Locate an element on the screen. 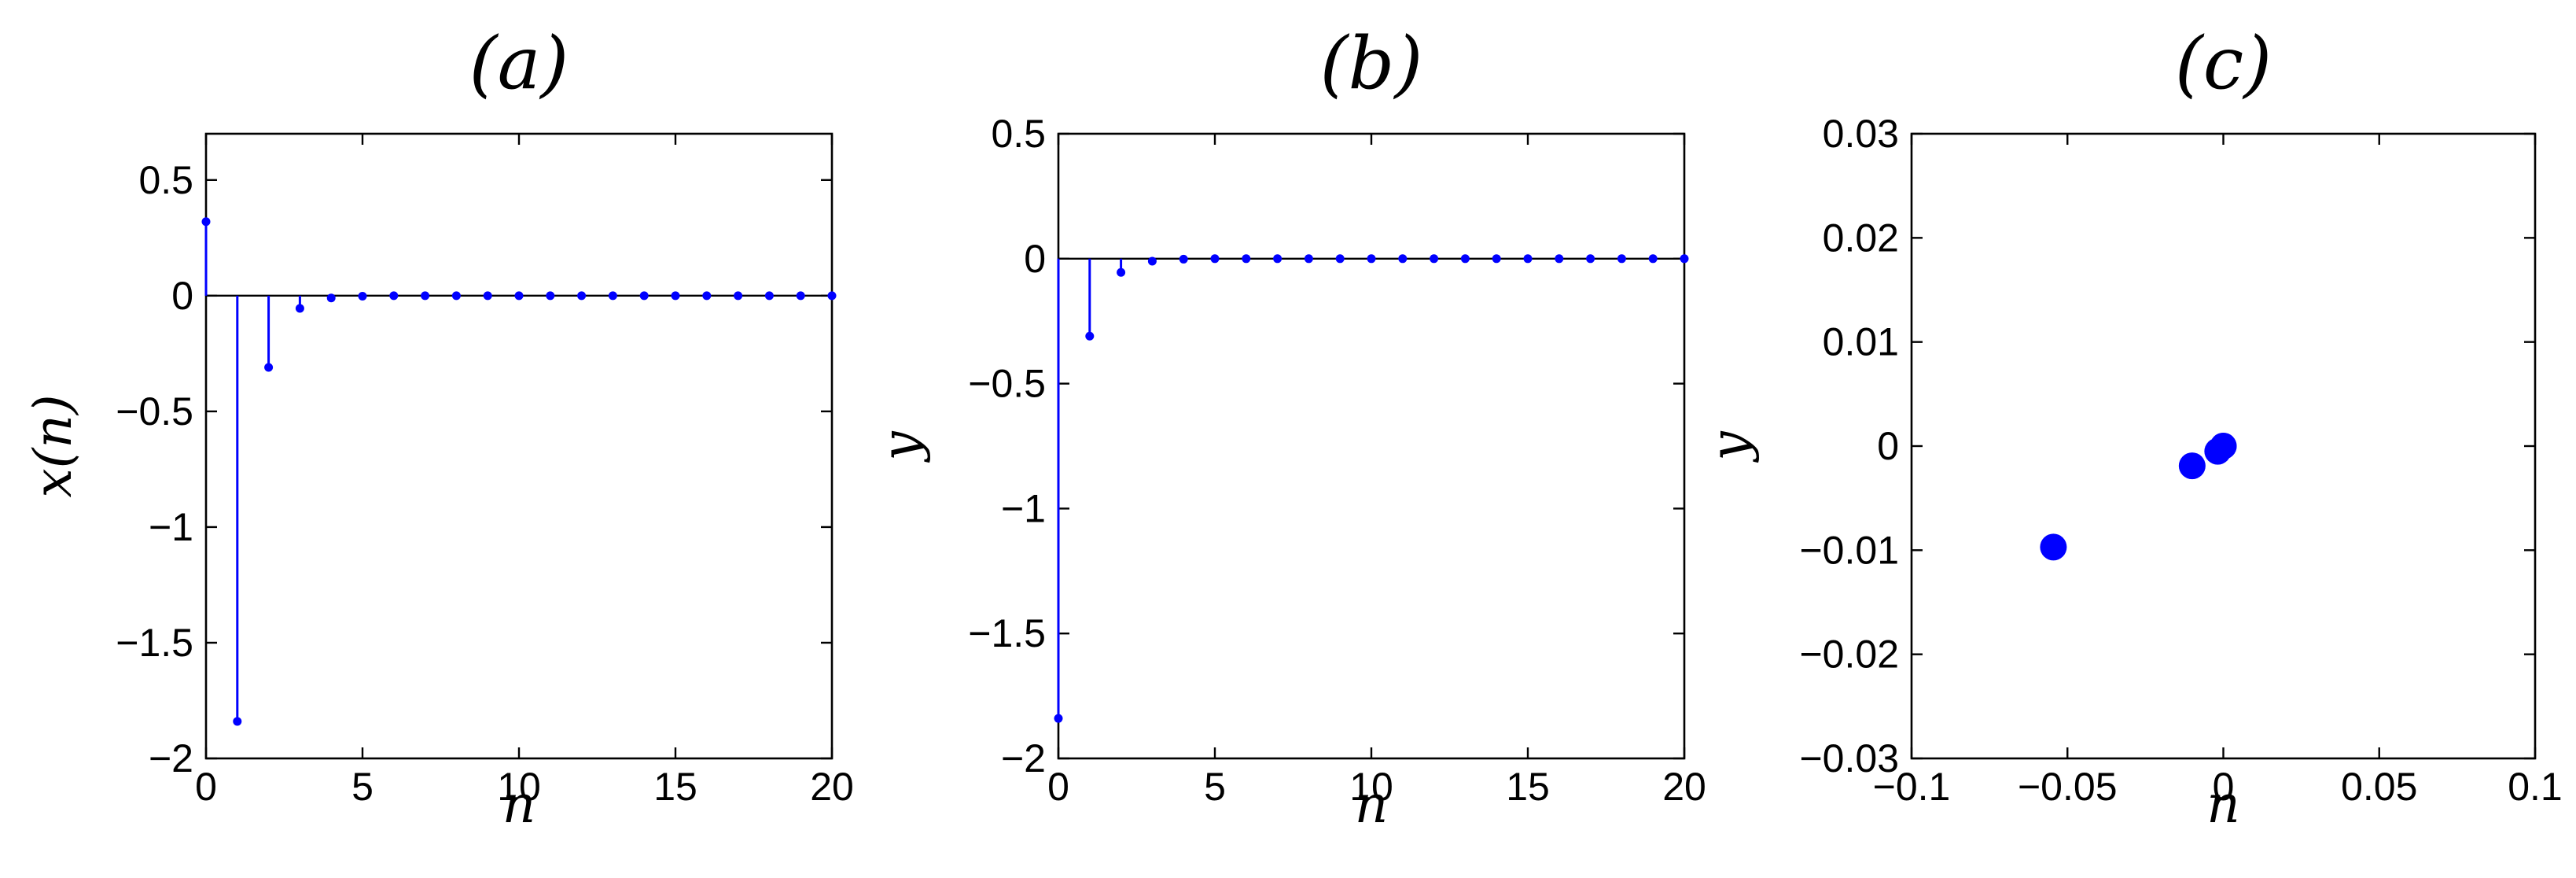  chart-1-ytick-label: −2 is located at coordinates (1023, 758).